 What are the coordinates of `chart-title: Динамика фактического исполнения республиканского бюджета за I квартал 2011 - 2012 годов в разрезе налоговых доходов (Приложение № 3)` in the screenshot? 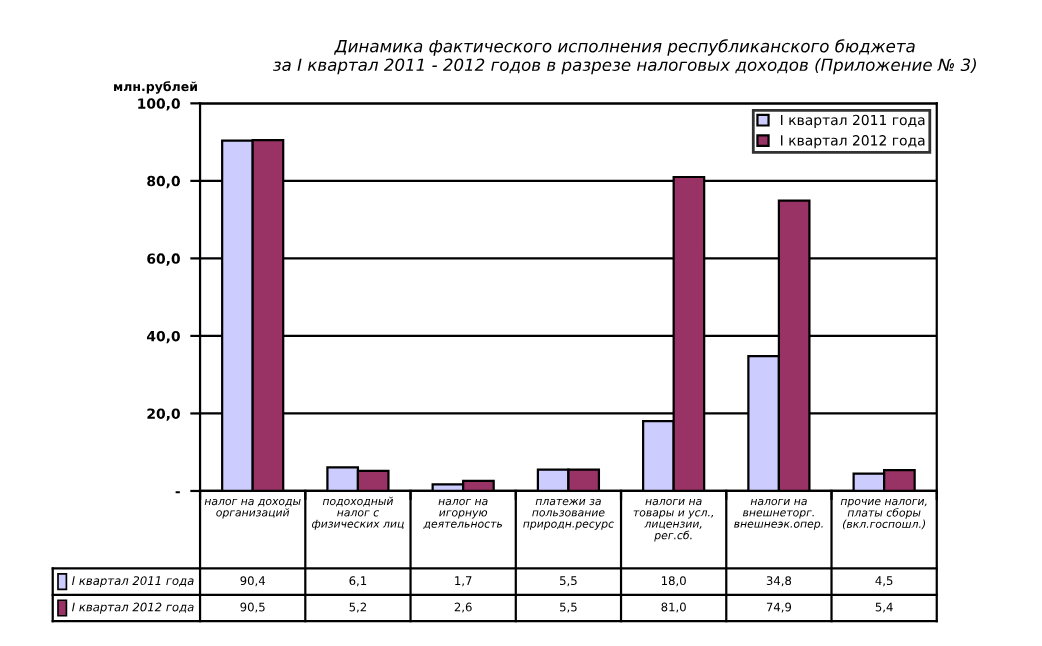 It's located at (624, 57).